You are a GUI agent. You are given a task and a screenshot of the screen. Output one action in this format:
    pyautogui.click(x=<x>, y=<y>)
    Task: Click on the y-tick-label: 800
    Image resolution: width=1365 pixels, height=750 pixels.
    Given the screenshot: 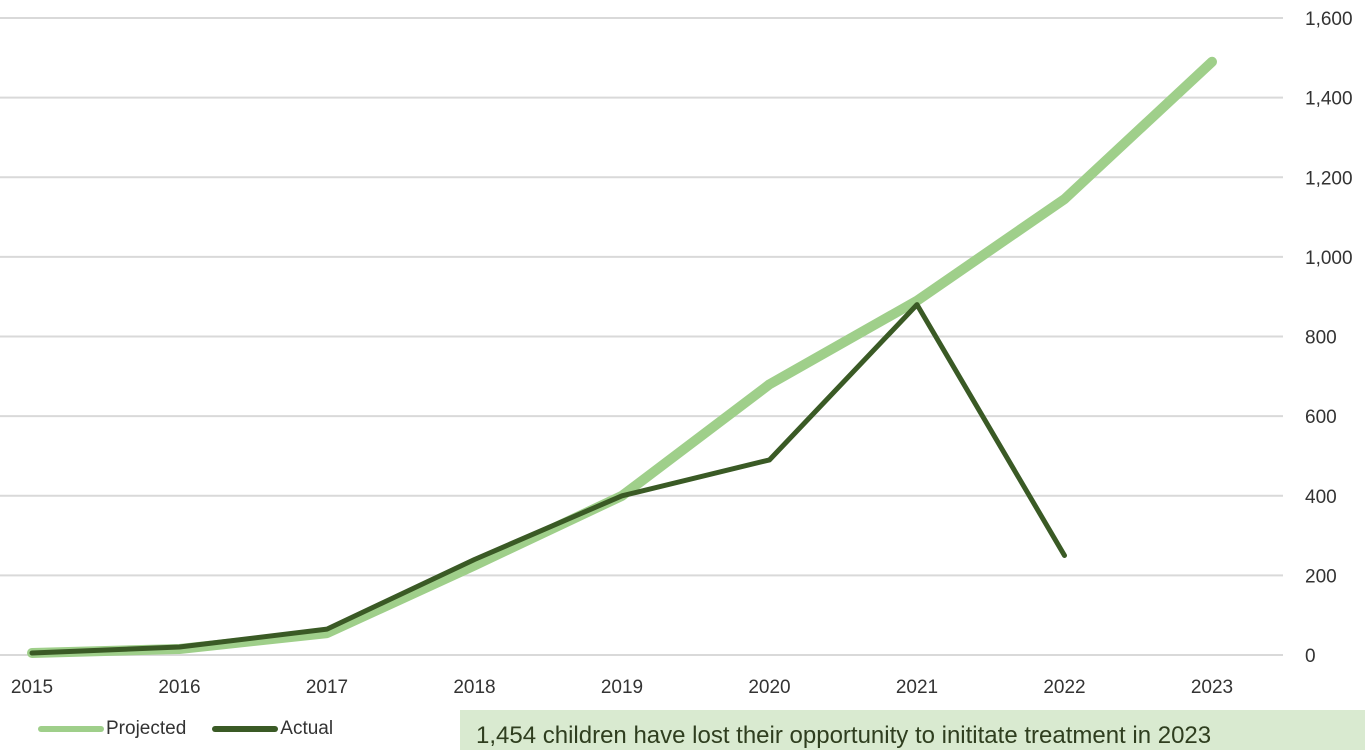 What is the action you would take?
    pyautogui.click(x=1321, y=338)
    